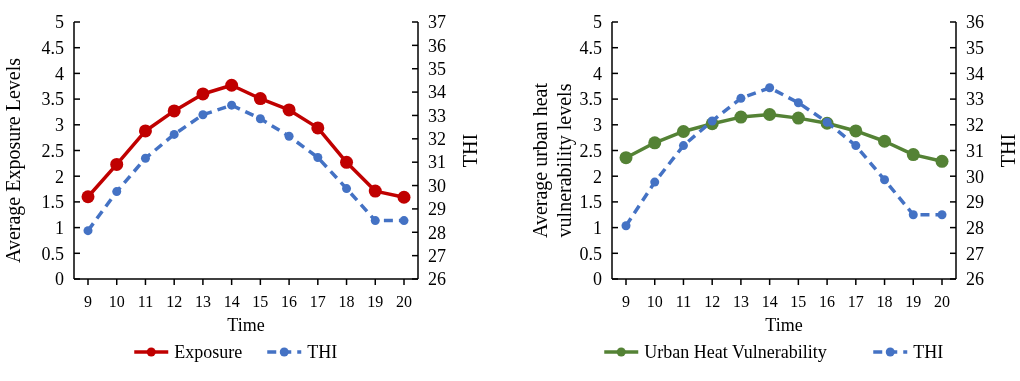 This screenshot has height=381, width=1020. What do you see at coordinates (13, 160) in the screenshot?
I see `y-axis-title: Average Exposure Levels` at bounding box center [13, 160].